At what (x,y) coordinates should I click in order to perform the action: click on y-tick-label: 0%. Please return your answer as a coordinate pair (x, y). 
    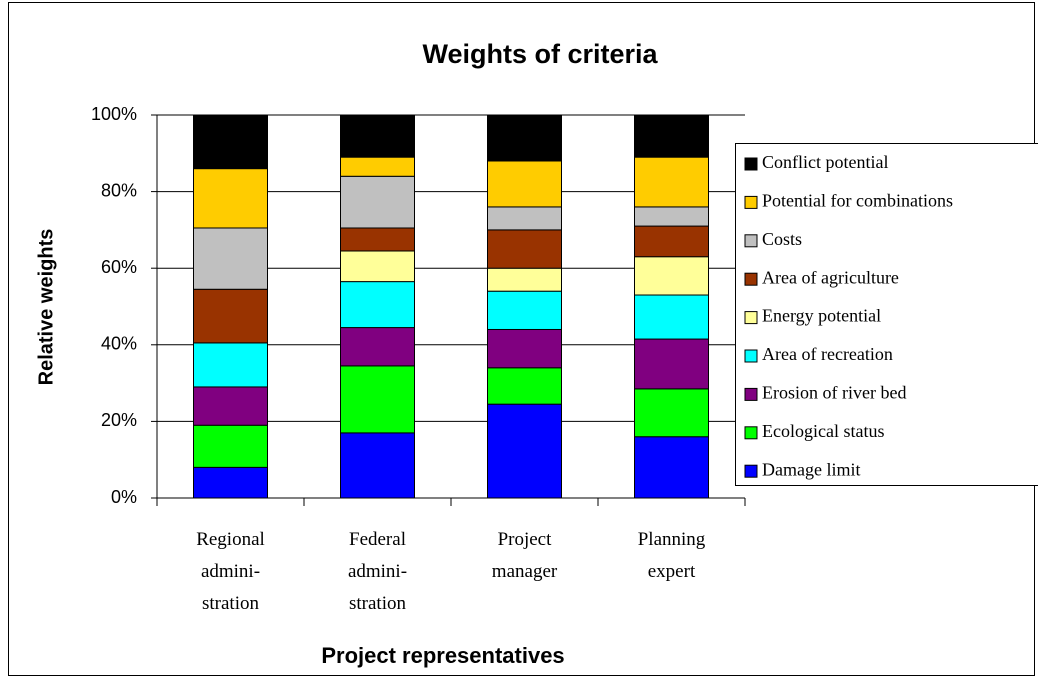
    Looking at the image, I should click on (124, 497).